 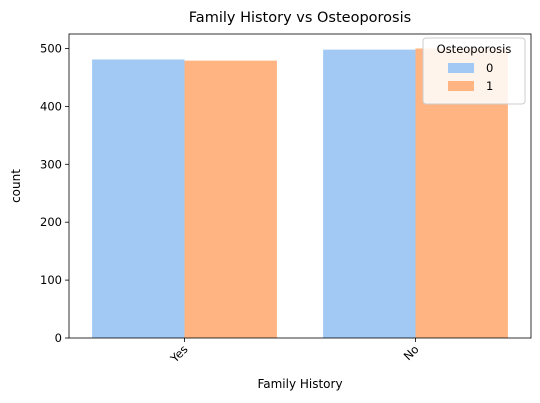 I want to click on x-axis: Yes No, so click(x=294, y=352).